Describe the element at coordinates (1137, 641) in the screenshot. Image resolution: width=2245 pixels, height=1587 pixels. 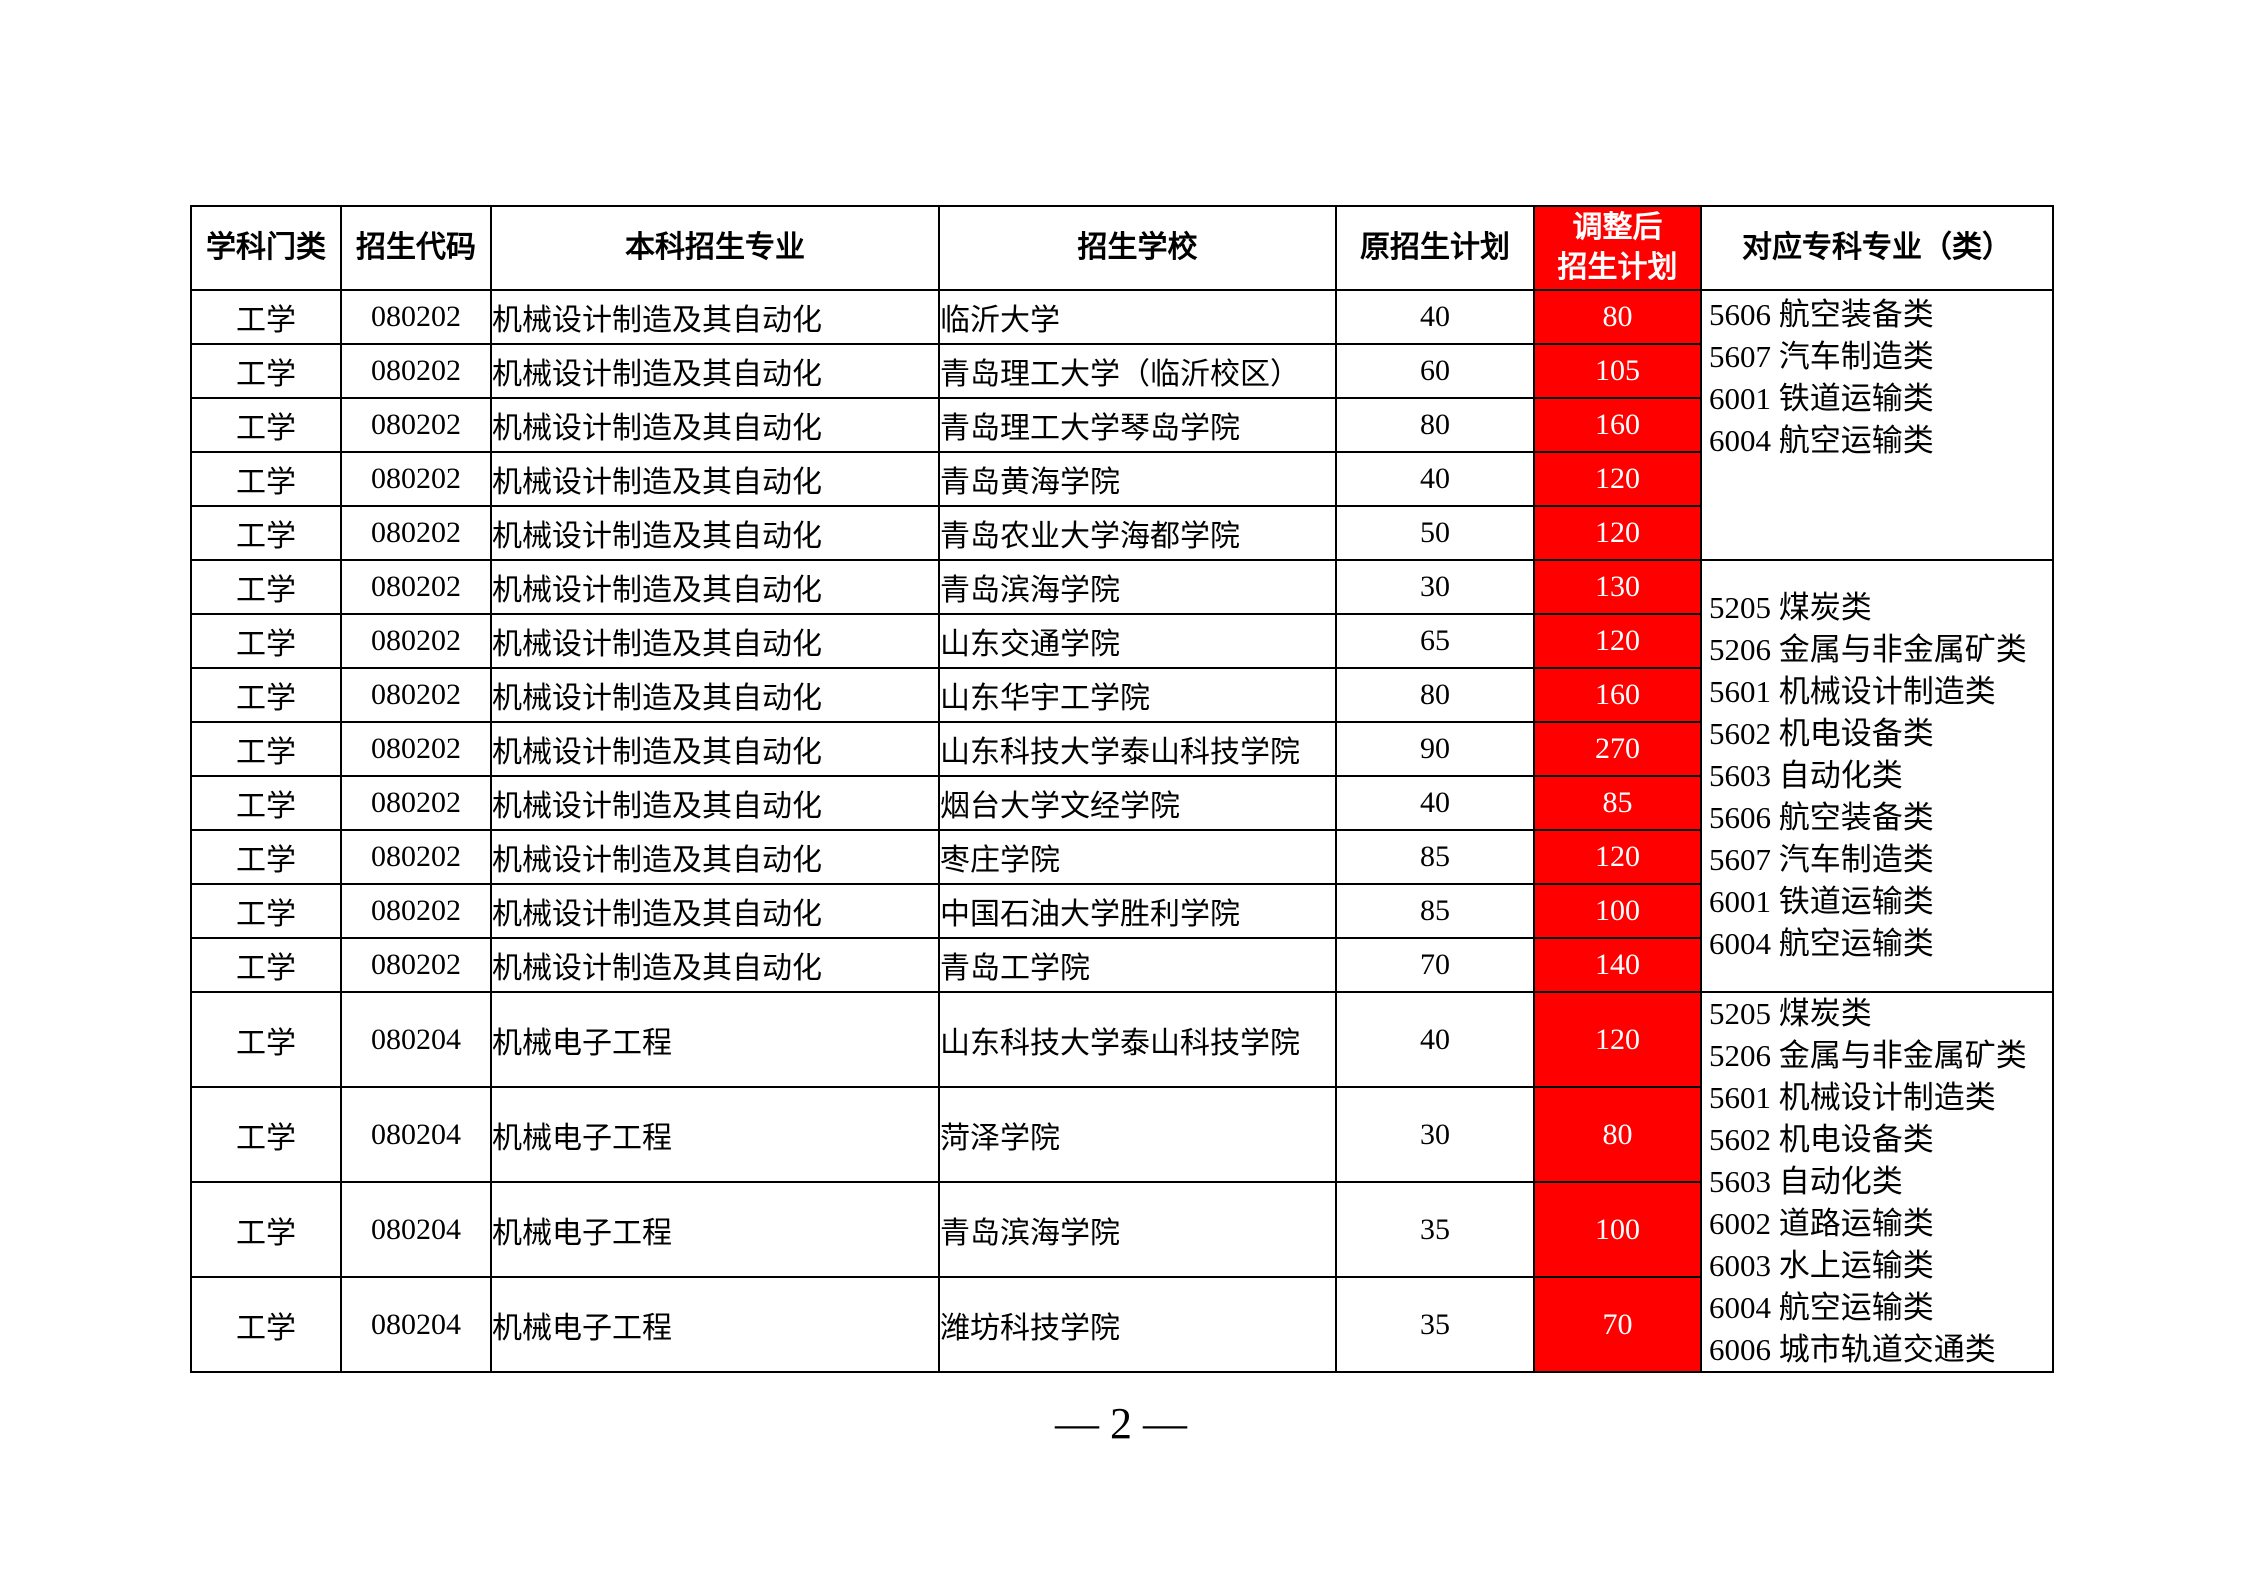
I see `cell-school: 山东交通学院` at that location.